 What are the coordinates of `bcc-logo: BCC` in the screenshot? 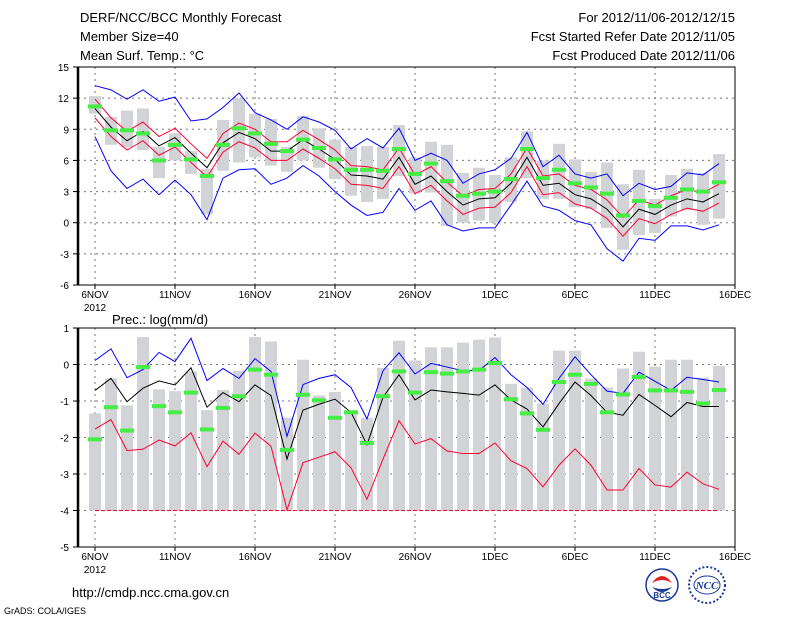 It's located at (662, 585).